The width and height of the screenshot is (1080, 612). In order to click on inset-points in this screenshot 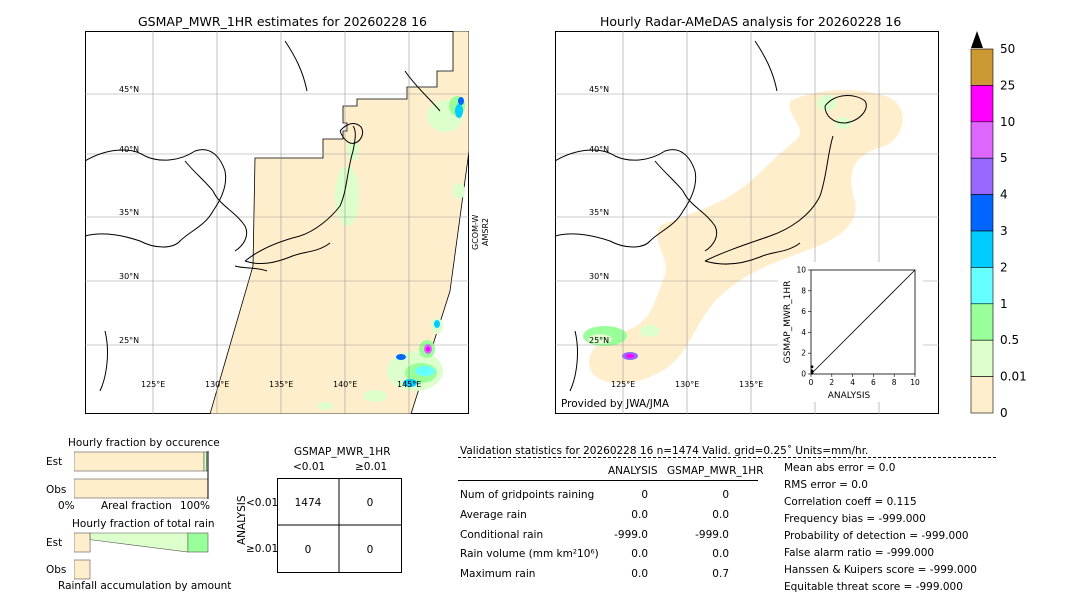, I will do `click(812, 370)`.